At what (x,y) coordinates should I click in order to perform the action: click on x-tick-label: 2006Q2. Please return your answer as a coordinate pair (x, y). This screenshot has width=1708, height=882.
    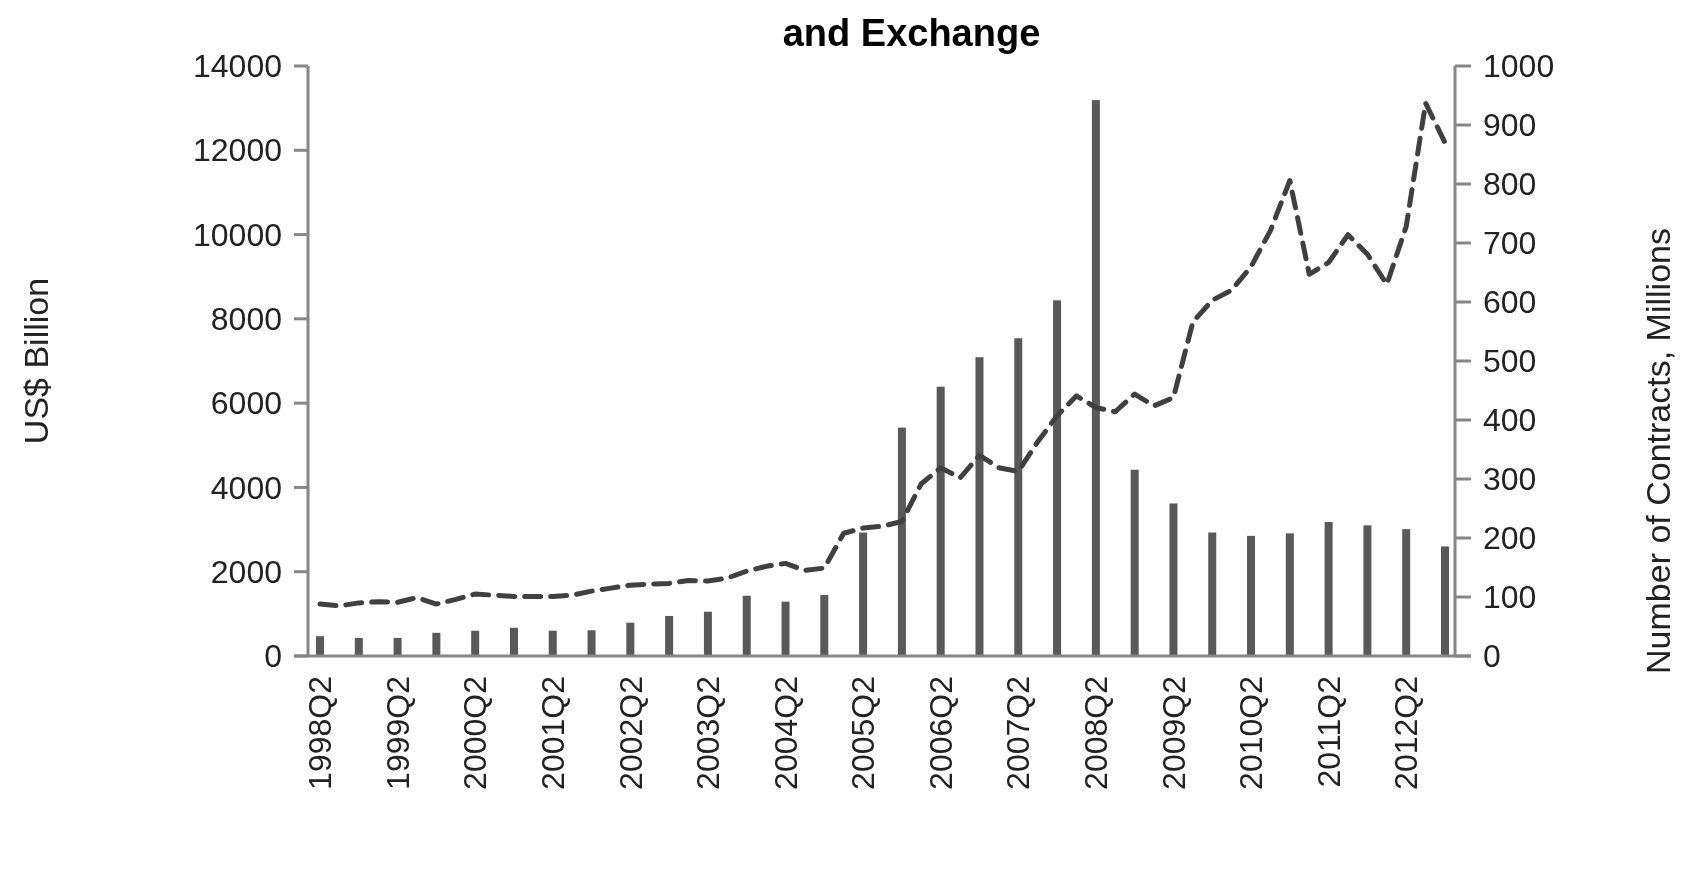
    Looking at the image, I should click on (940, 733).